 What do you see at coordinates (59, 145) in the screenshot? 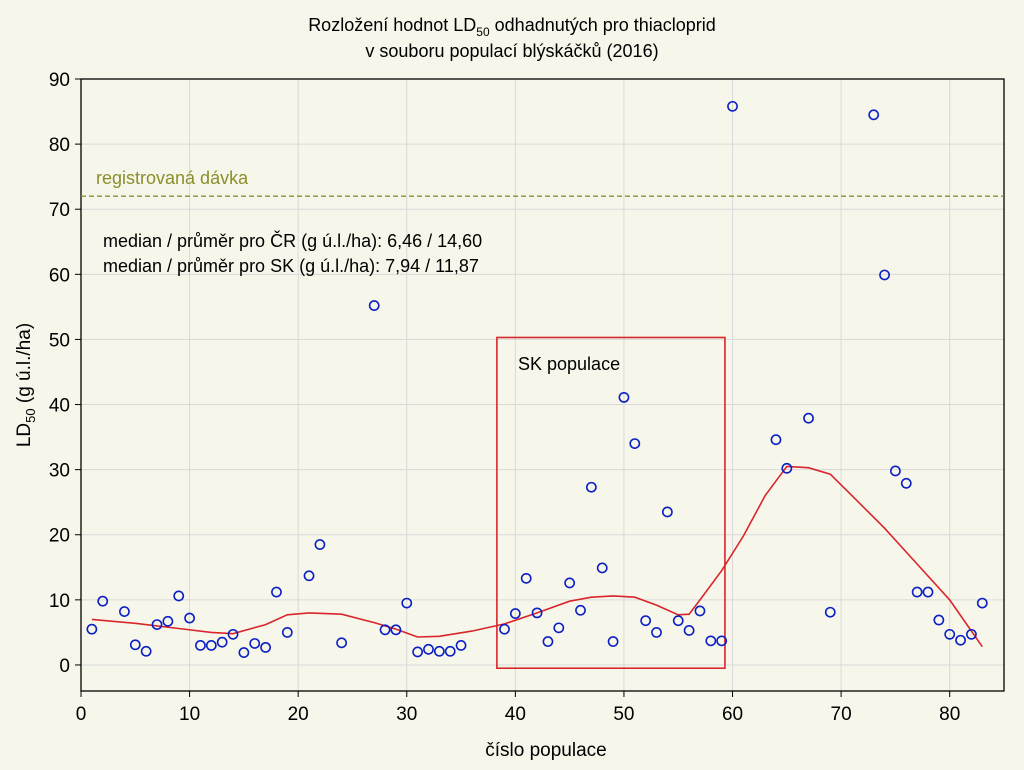
I see `y-tick-label: 80` at bounding box center [59, 145].